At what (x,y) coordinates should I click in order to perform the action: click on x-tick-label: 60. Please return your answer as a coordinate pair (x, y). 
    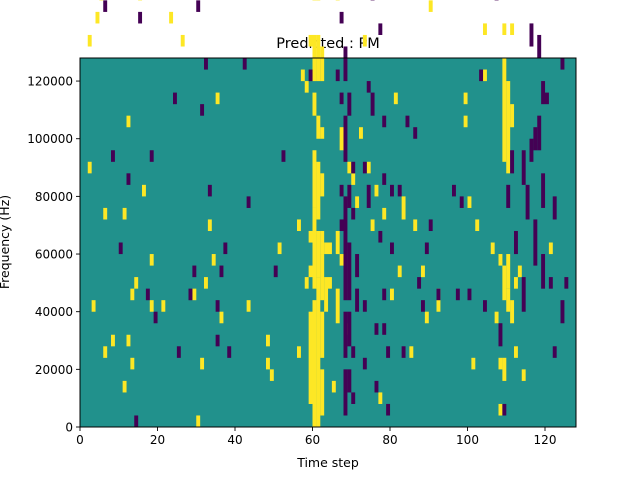
    Looking at the image, I should click on (312, 440).